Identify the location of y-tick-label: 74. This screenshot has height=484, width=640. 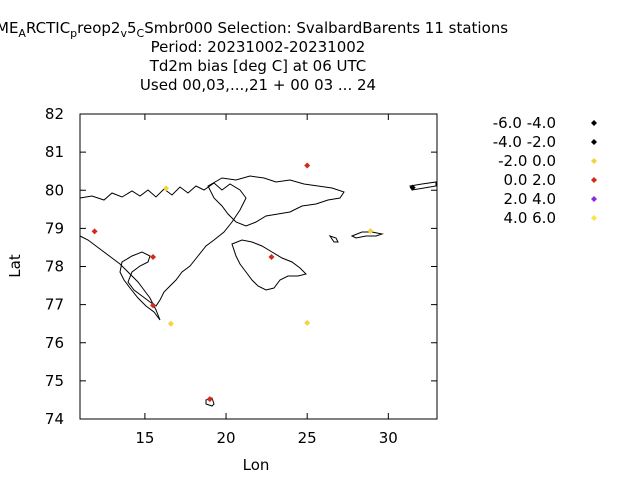
(54, 419).